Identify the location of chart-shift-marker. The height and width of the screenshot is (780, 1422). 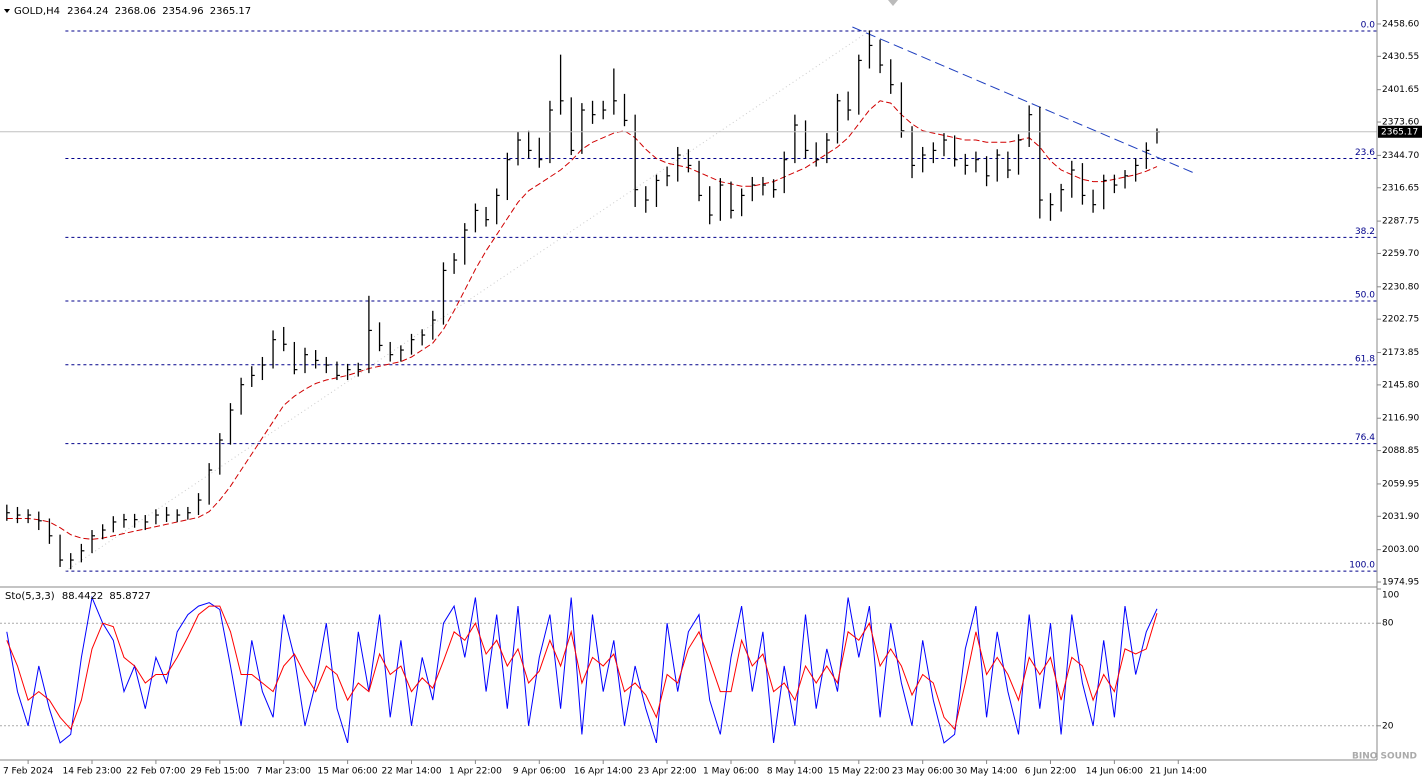
(893, 3).